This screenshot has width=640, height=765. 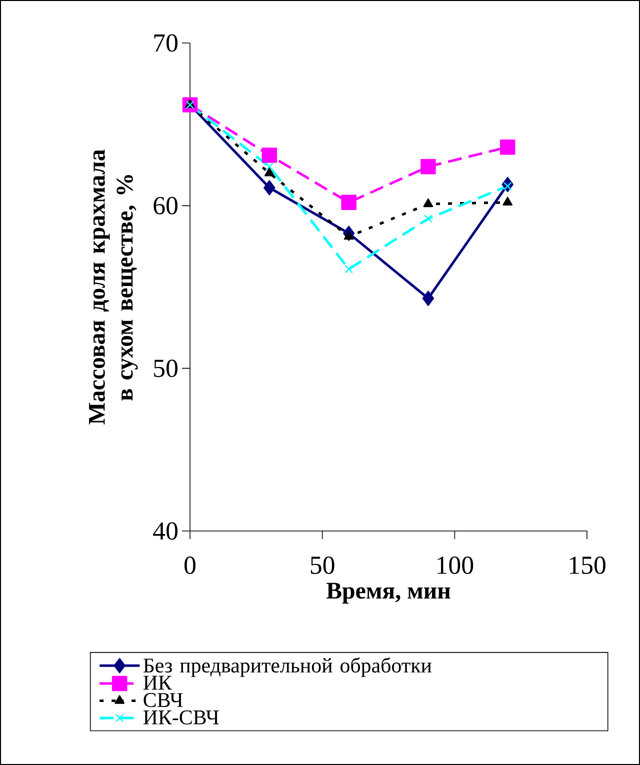 I want to click on x-tick-label: 100, so click(x=456, y=565).